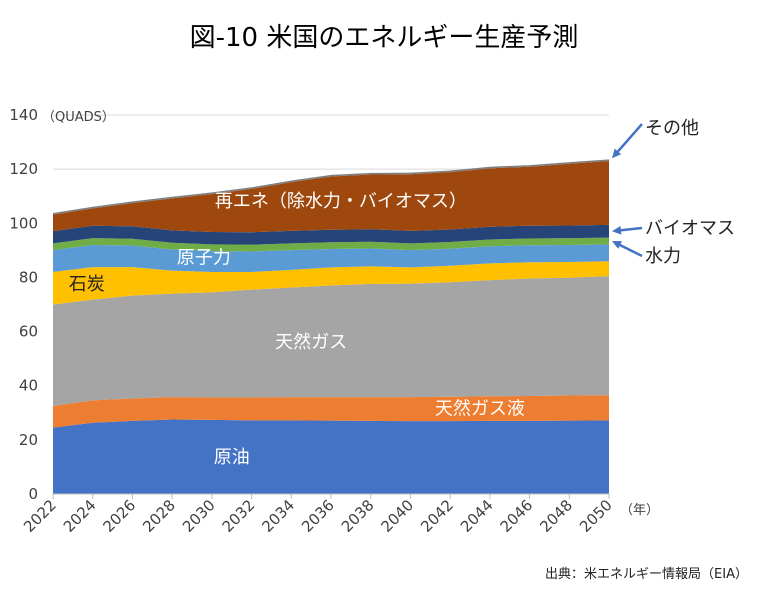  I want to click on y-unit-label: （QUADS）, so click(78, 117).